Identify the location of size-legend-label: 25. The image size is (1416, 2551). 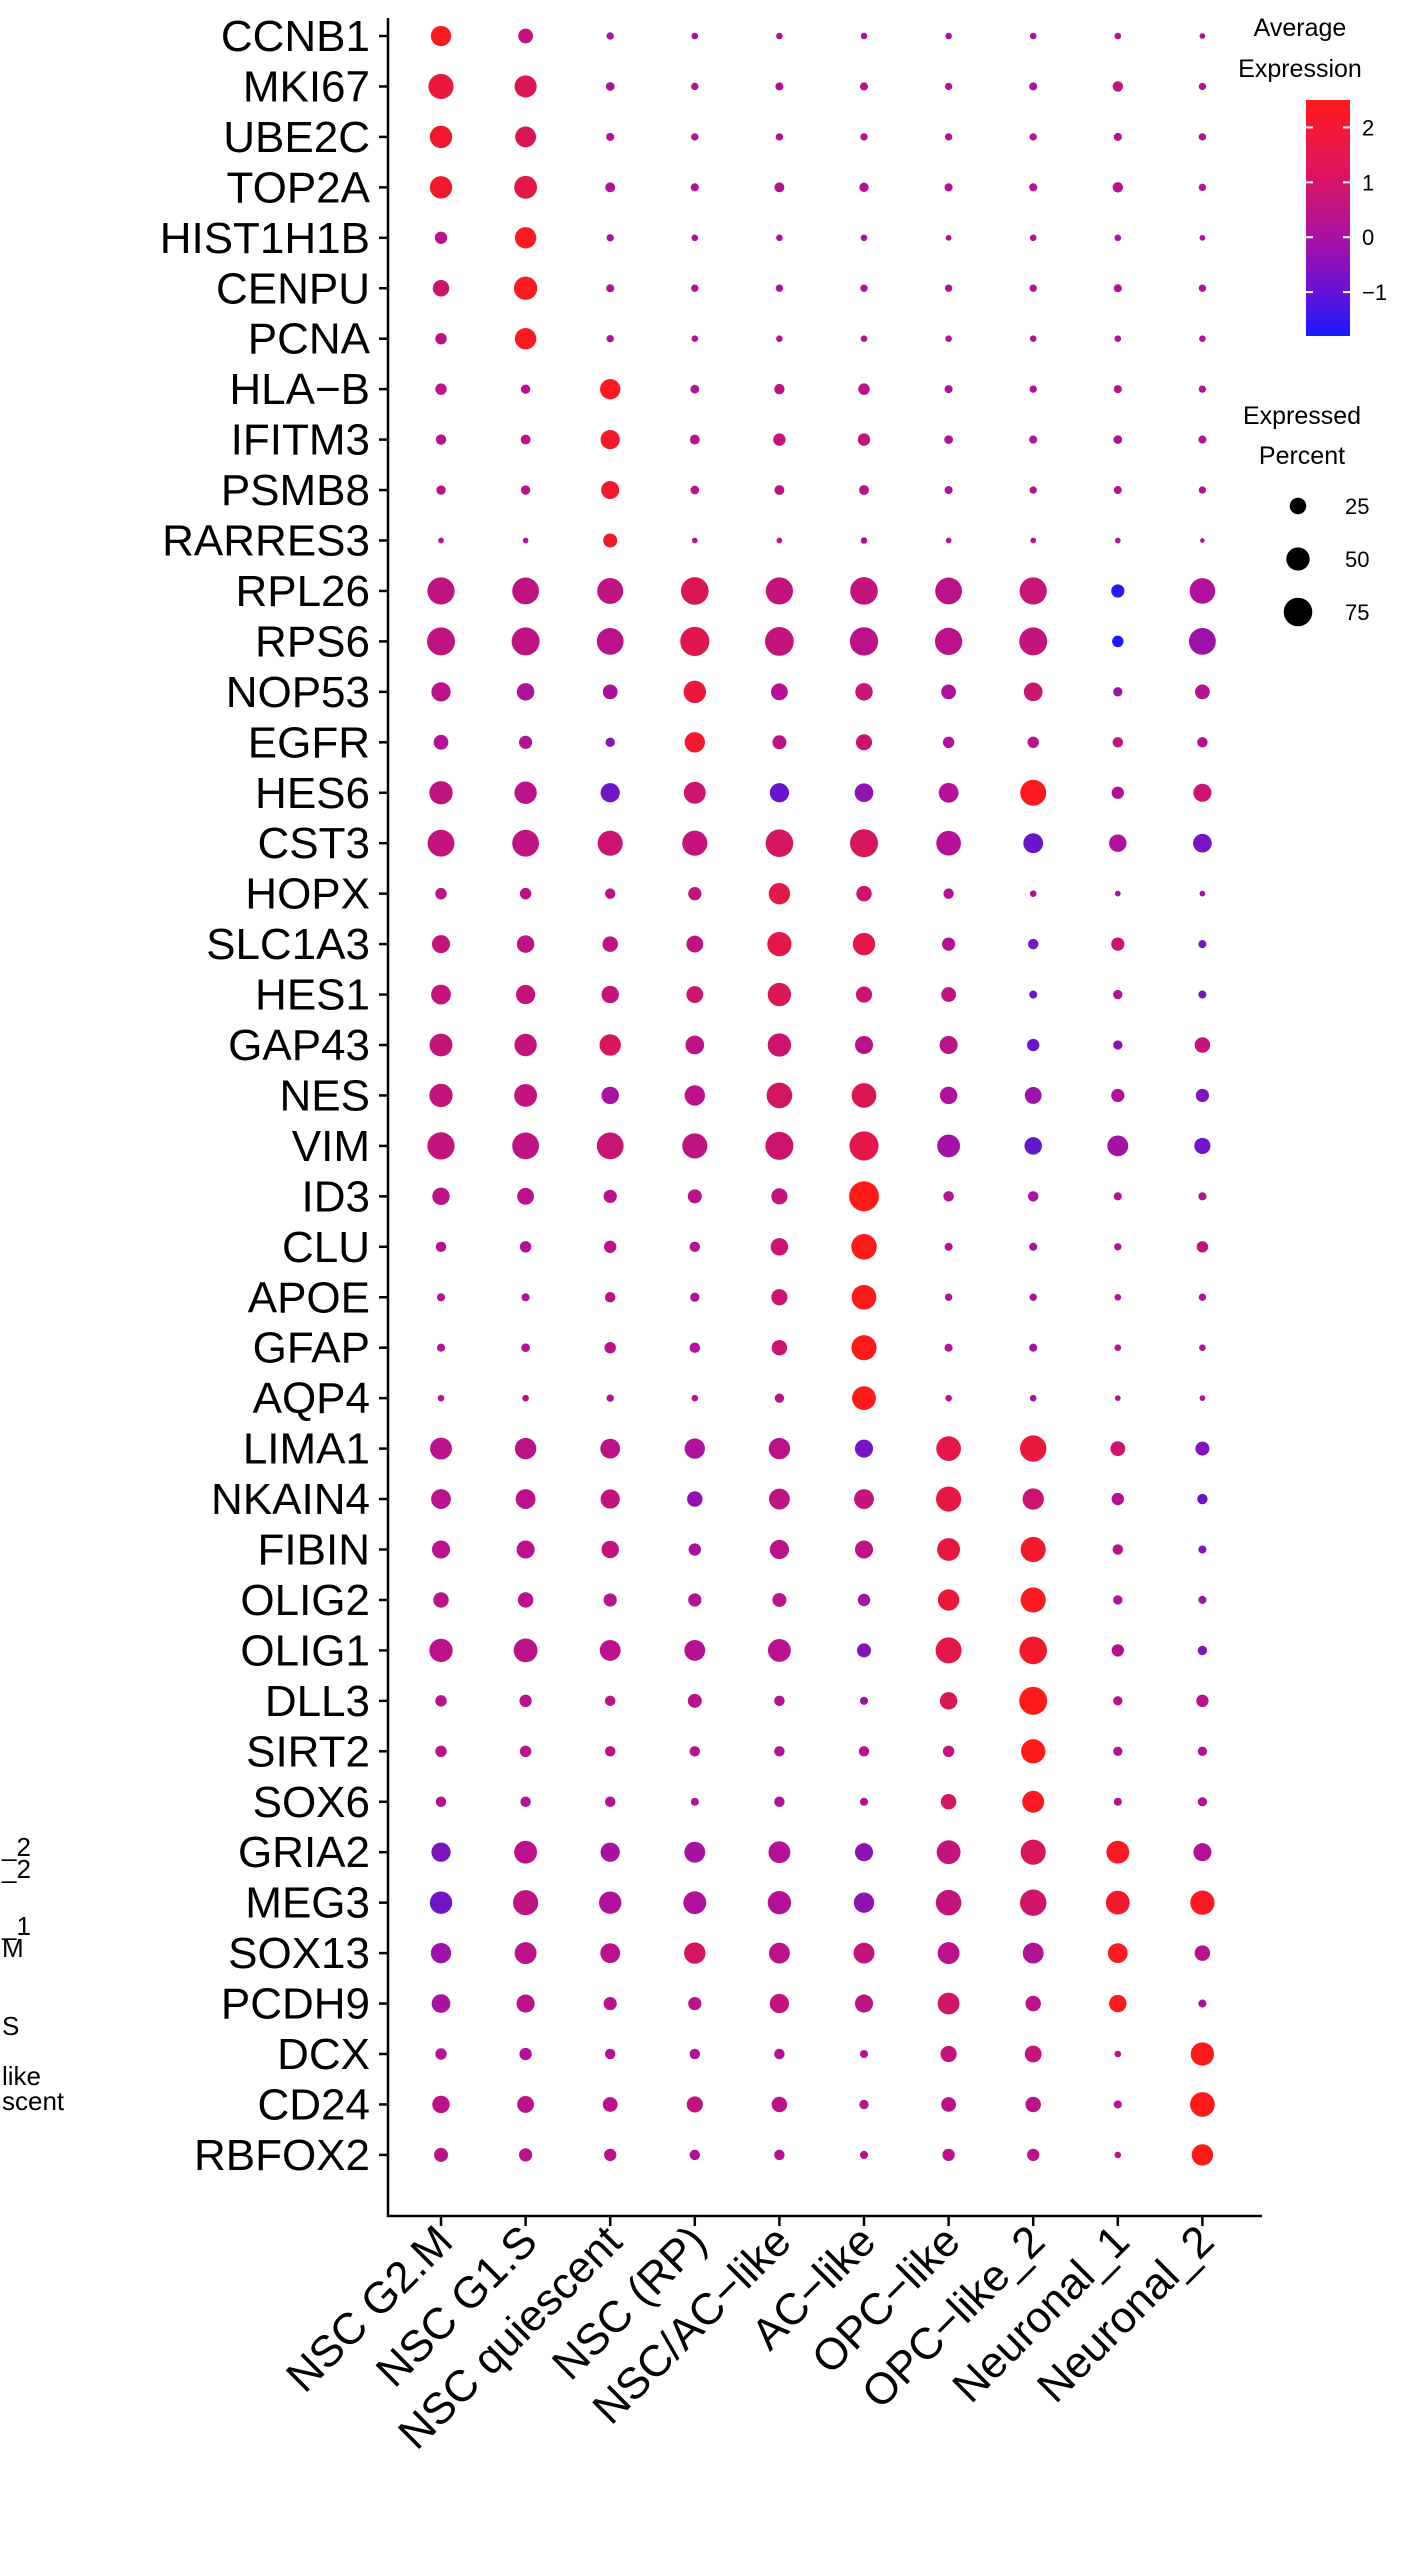
(1357, 506).